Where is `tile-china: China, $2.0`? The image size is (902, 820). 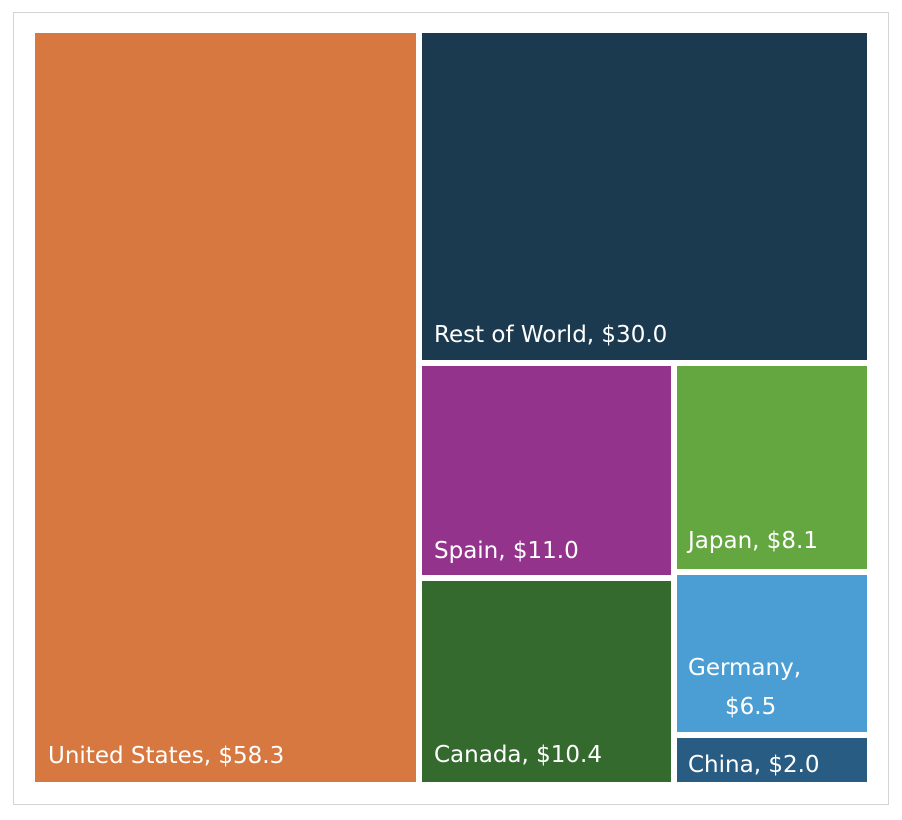
tile-china: China, $2.0 is located at coordinates (772, 760).